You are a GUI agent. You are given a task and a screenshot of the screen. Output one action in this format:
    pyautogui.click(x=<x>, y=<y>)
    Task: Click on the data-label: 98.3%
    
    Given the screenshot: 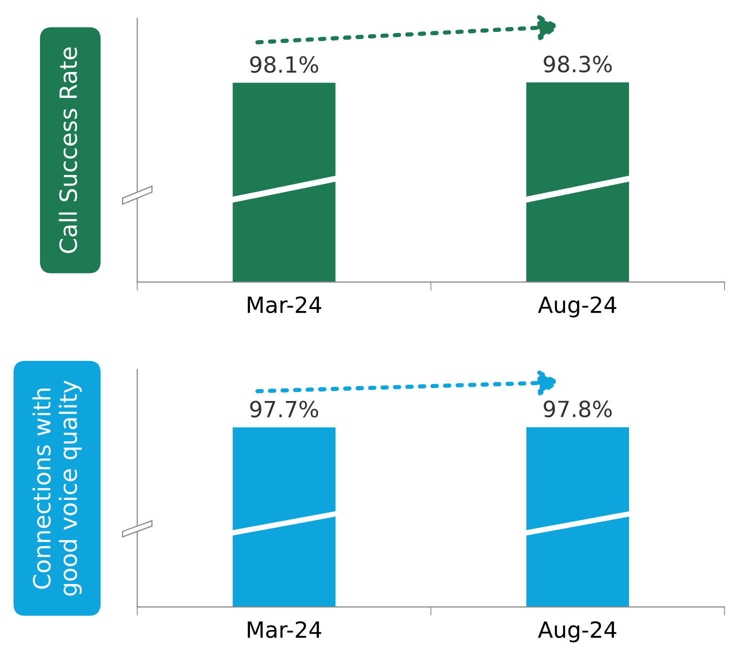 What is the action you would take?
    pyautogui.click(x=578, y=64)
    